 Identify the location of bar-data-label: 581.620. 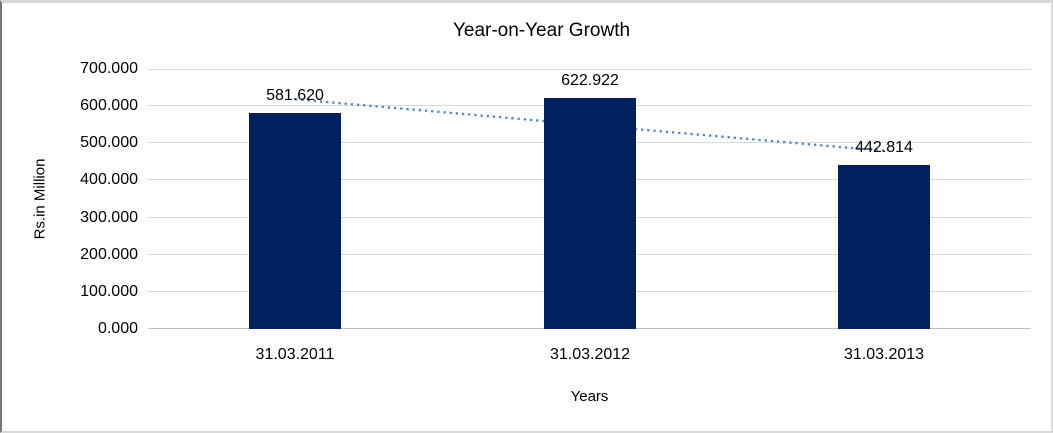
(295, 95).